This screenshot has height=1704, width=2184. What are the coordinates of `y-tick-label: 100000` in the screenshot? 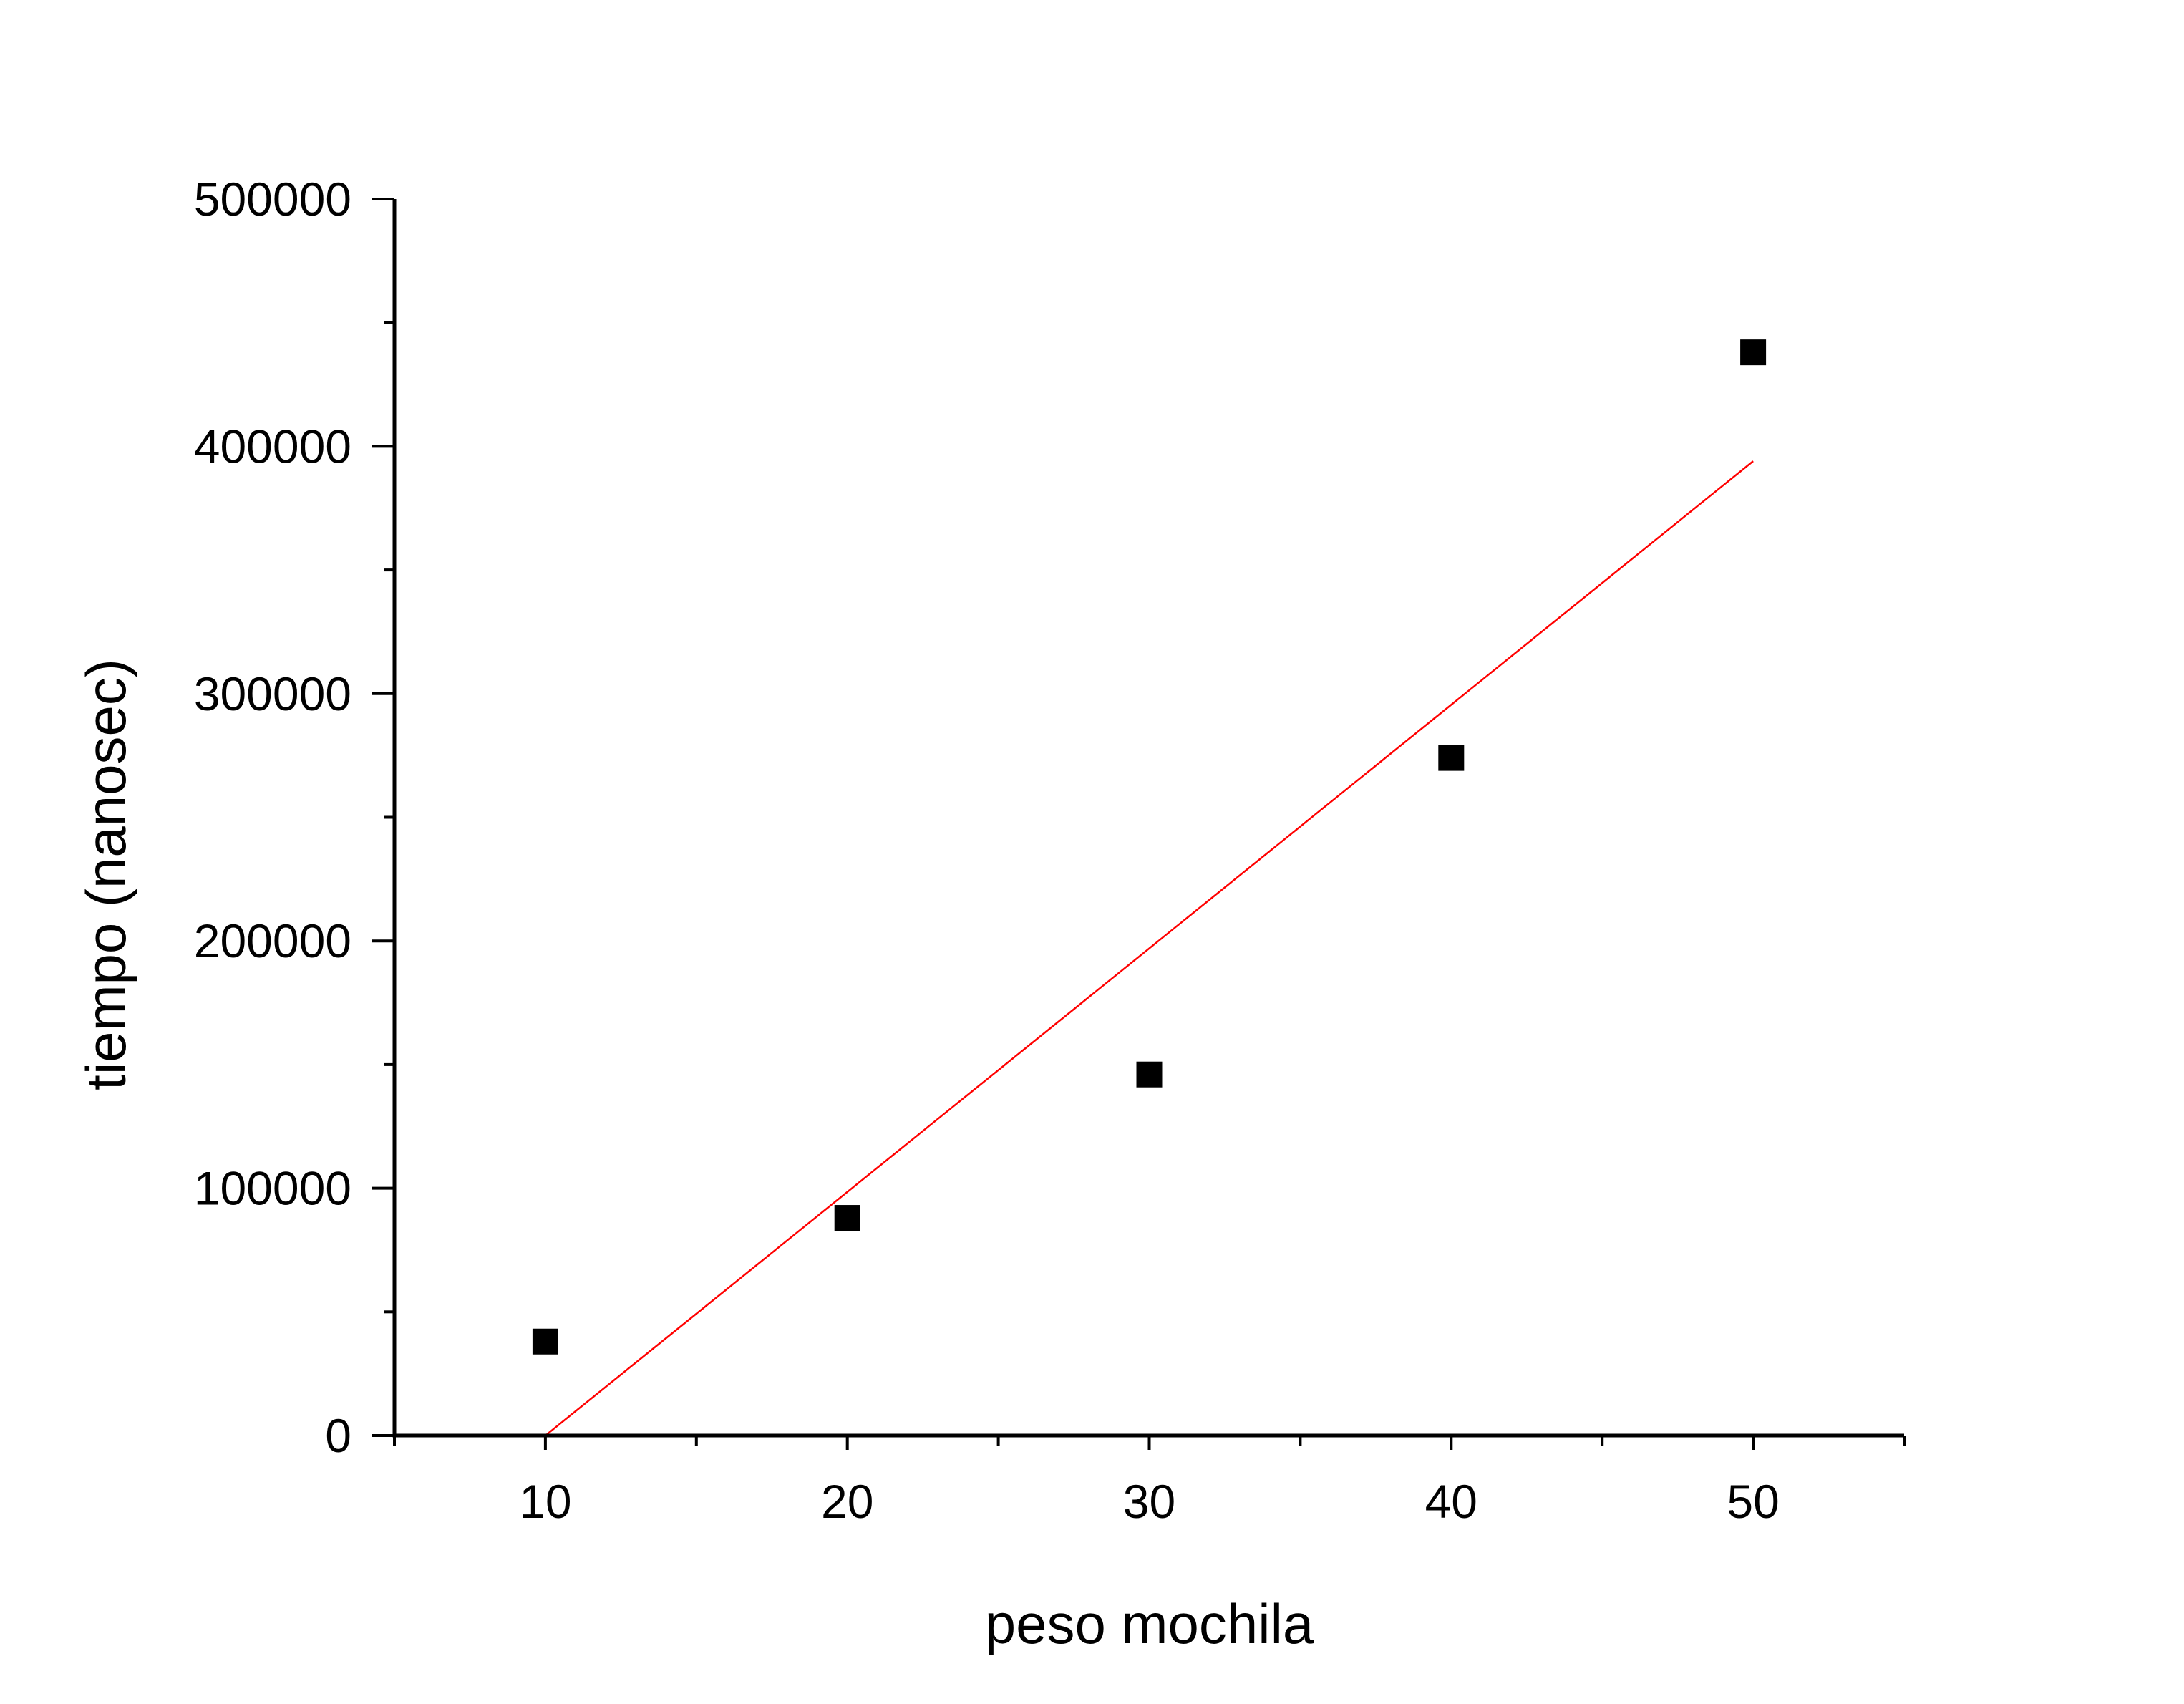 It's located at (272, 1188).